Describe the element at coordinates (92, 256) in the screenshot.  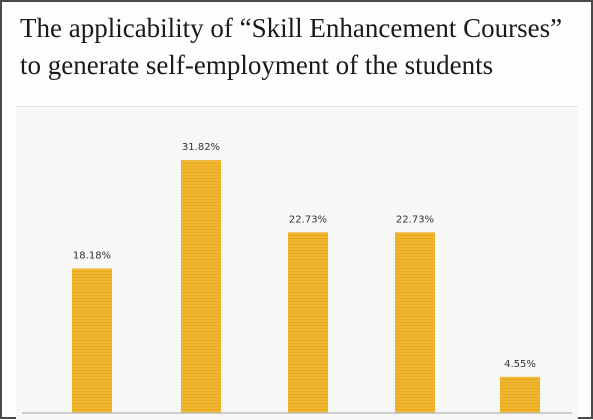
I see `data-label-1: 18.18%` at that location.